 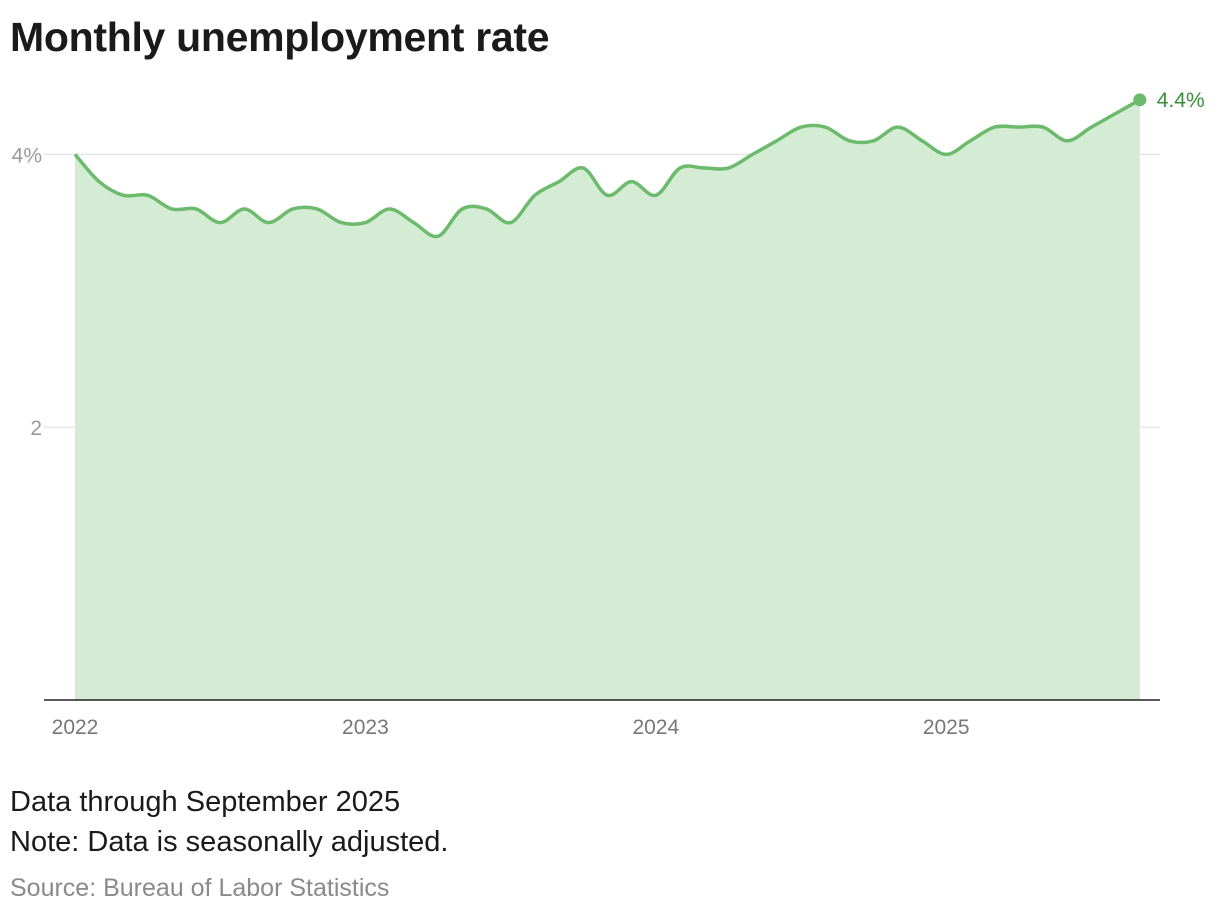 What do you see at coordinates (1140, 100) in the screenshot?
I see `end-point-marker` at bounding box center [1140, 100].